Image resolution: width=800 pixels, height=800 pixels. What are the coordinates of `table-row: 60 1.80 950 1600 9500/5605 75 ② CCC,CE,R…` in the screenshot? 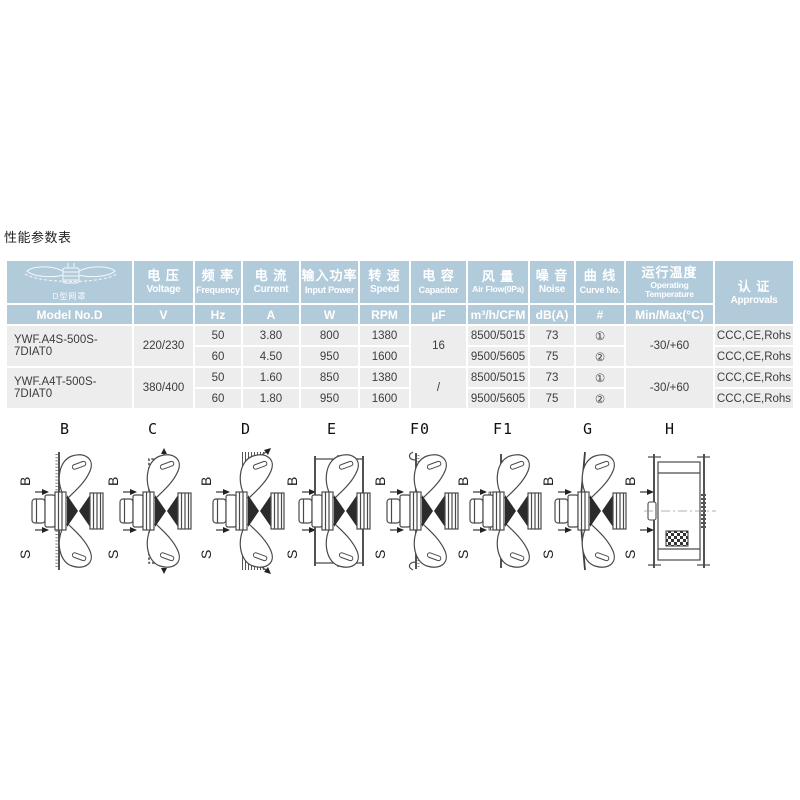 It's located at (400, 398).